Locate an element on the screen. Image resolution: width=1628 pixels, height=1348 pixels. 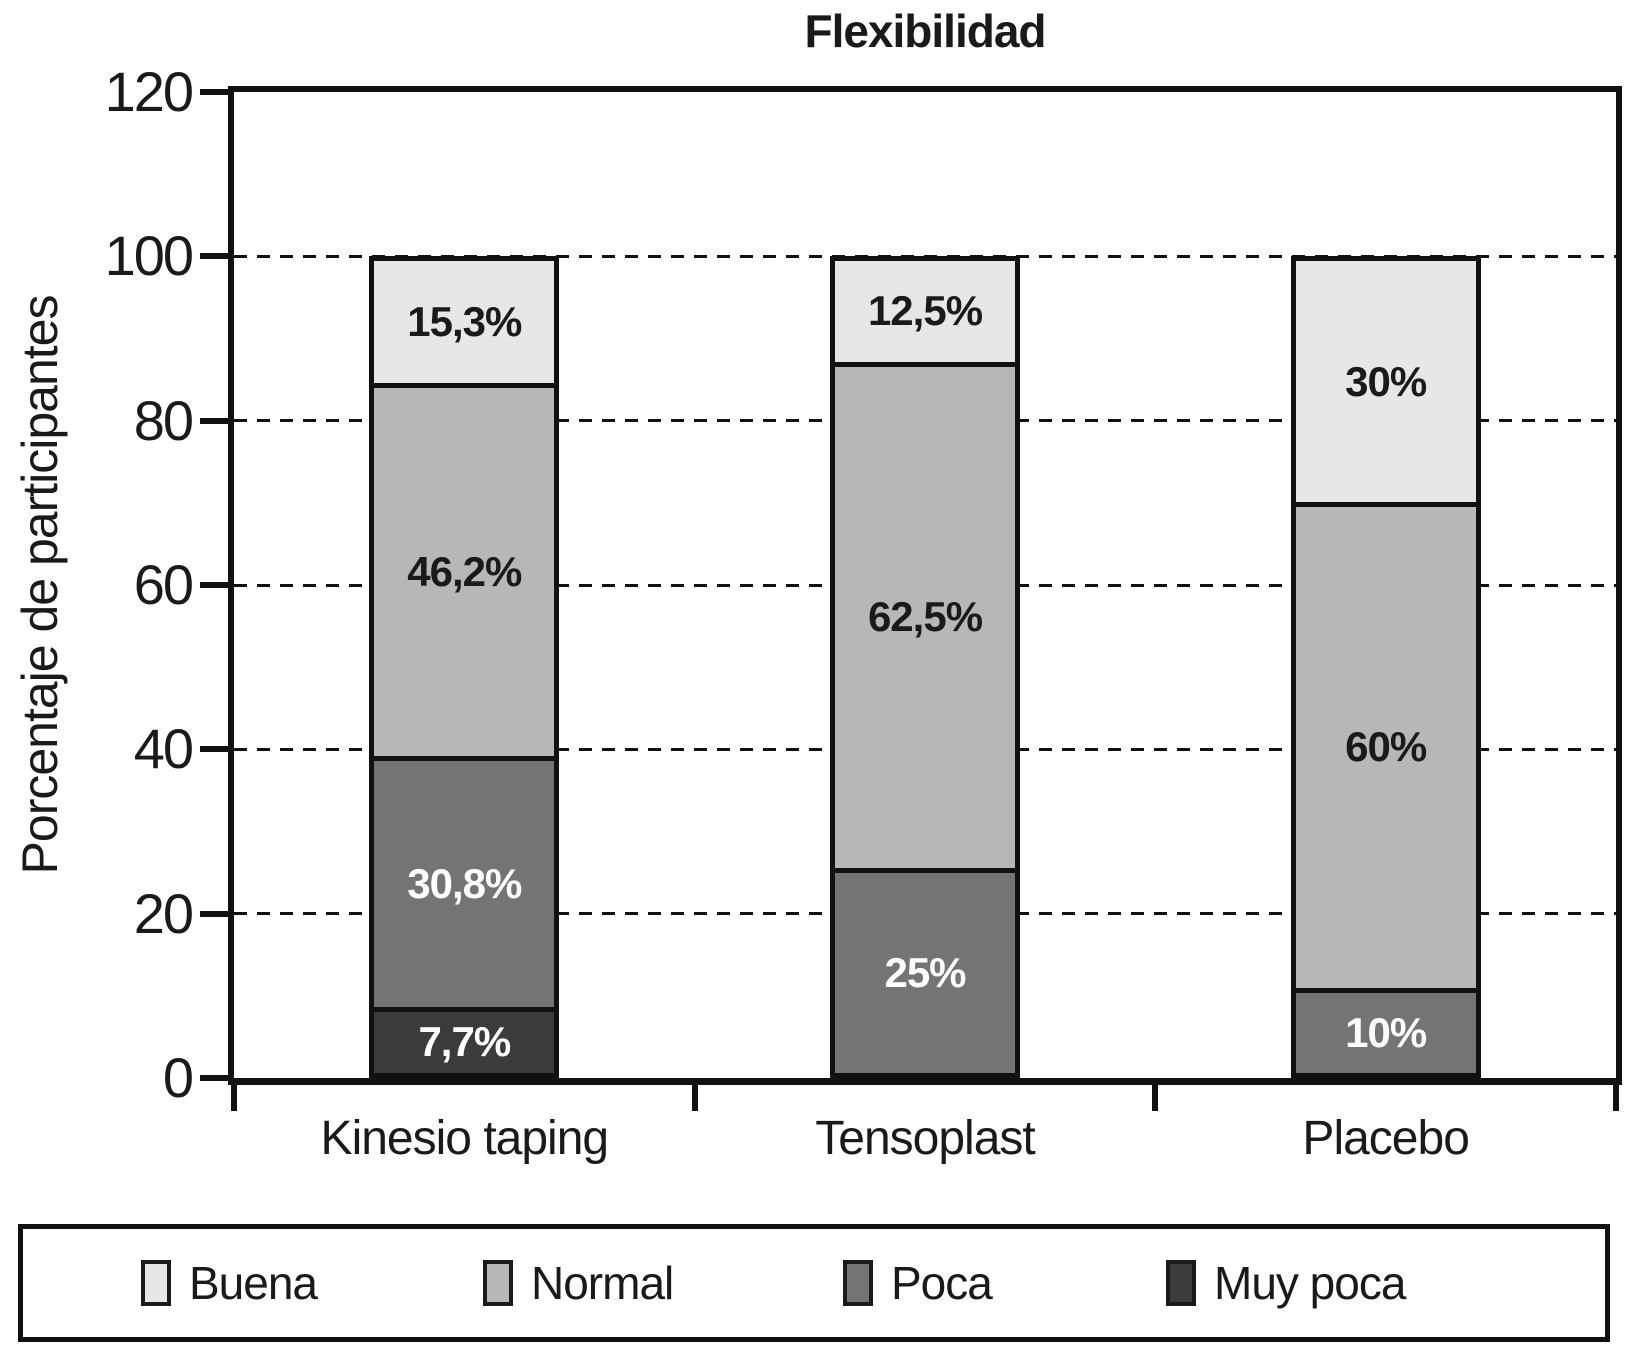
legend-label: Buena is located at coordinates (253, 1283).